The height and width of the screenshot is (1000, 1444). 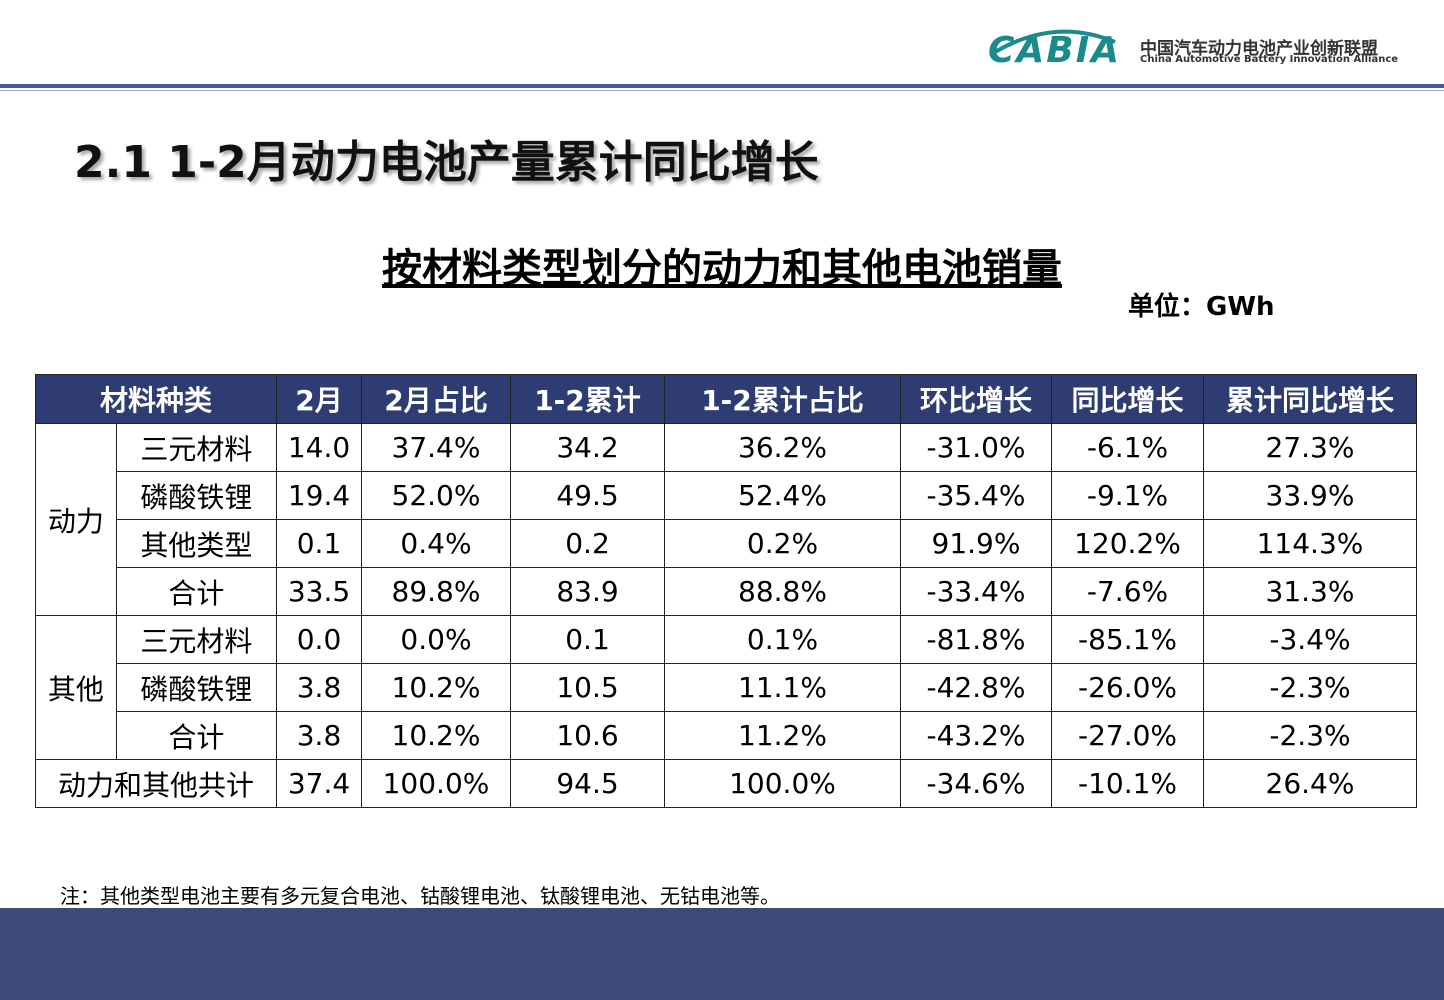 What do you see at coordinates (156, 399) in the screenshot?
I see `column-header: 材料种类` at bounding box center [156, 399].